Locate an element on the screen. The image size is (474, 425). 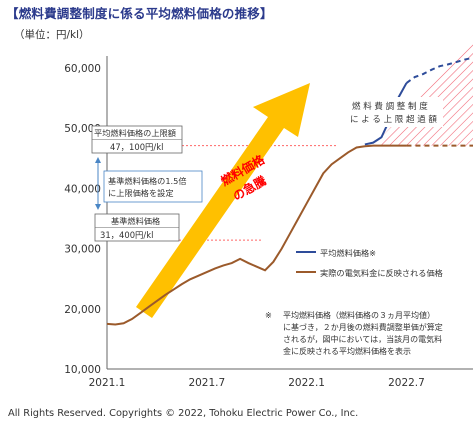
y-tick-label: 10,000 is located at coordinates (82, 370).